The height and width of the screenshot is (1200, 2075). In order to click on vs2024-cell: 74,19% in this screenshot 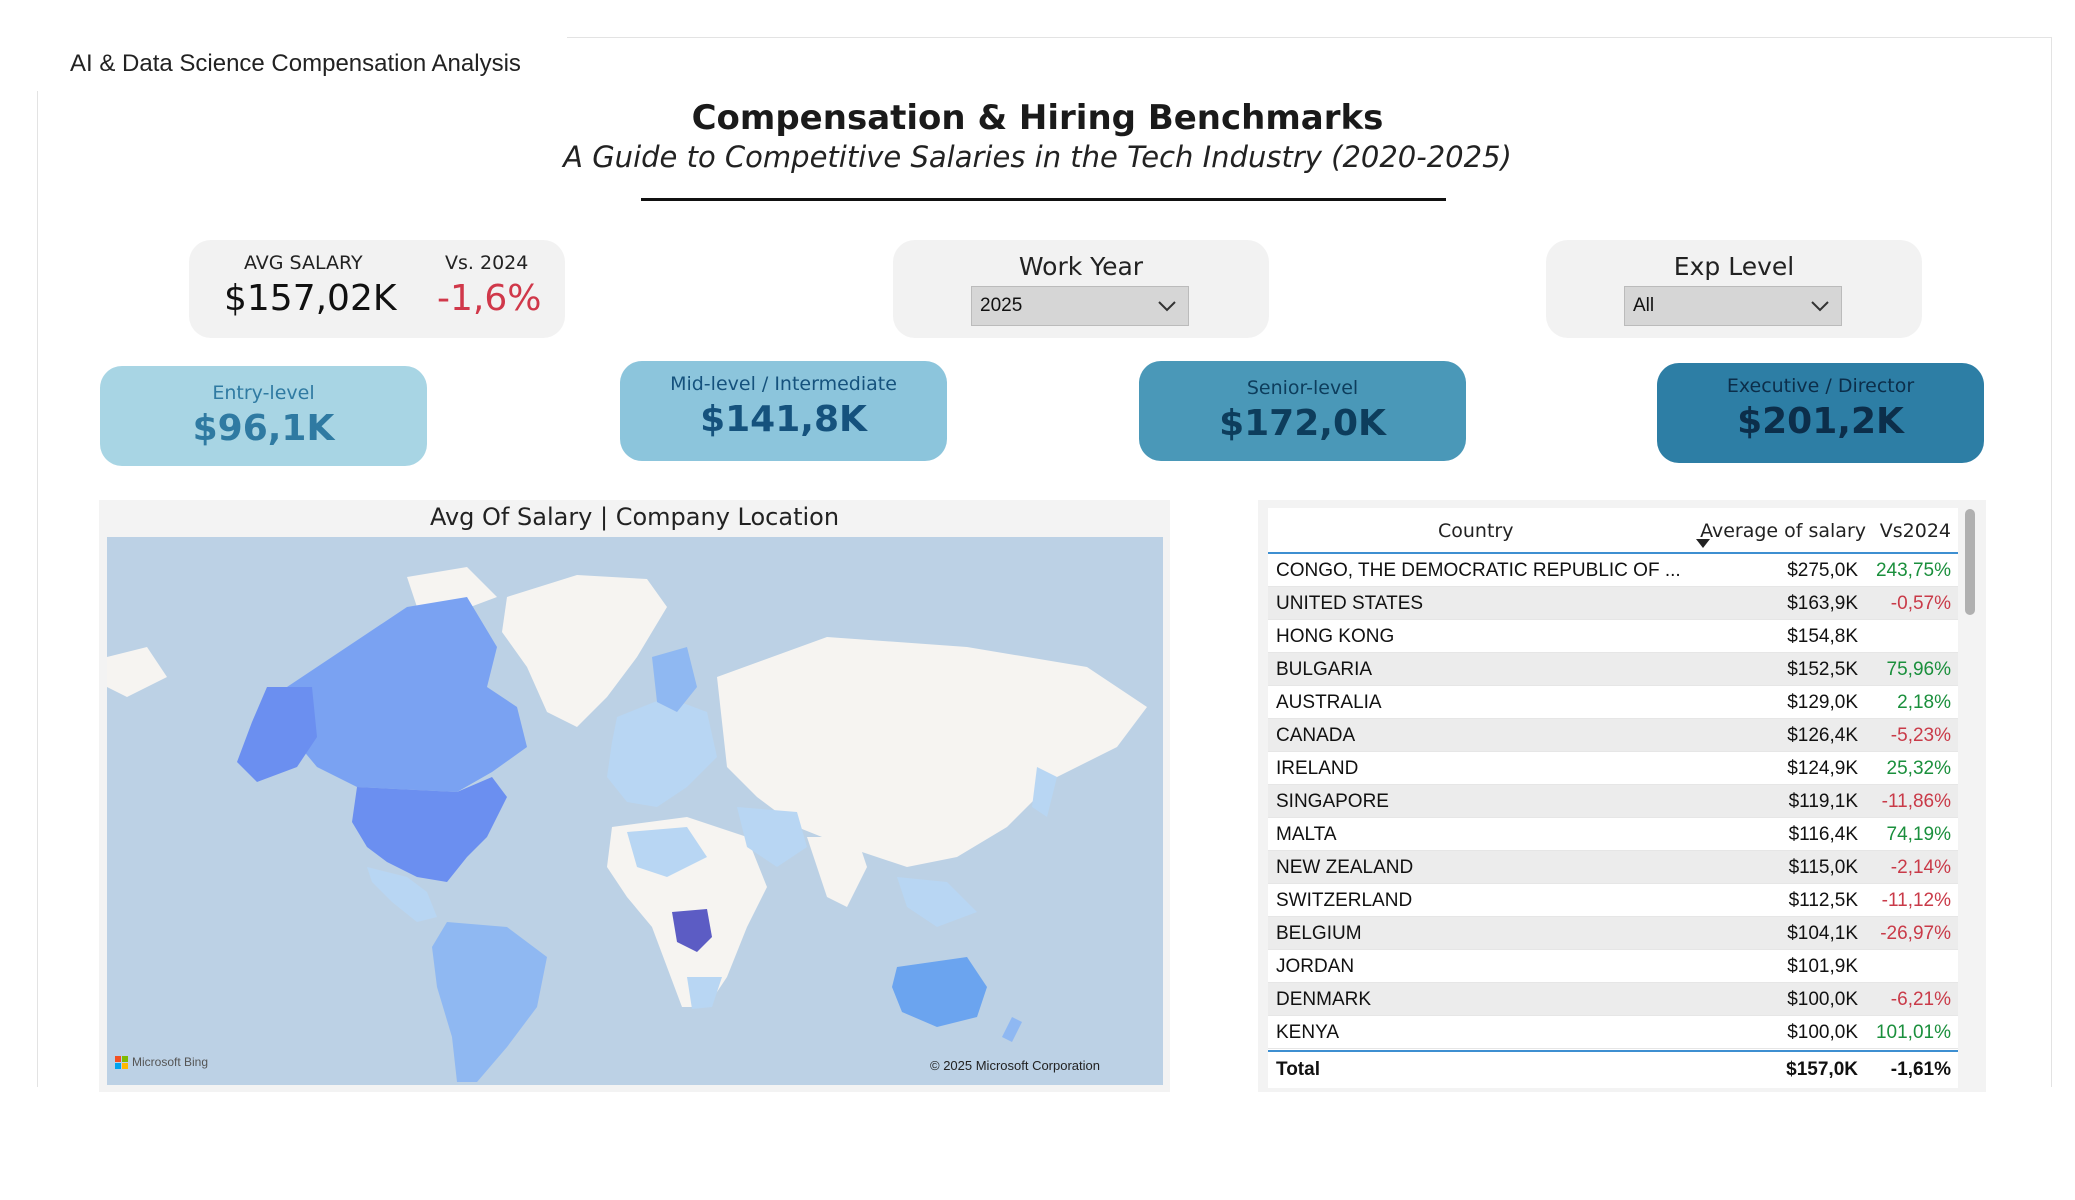, I will do `click(1918, 834)`.